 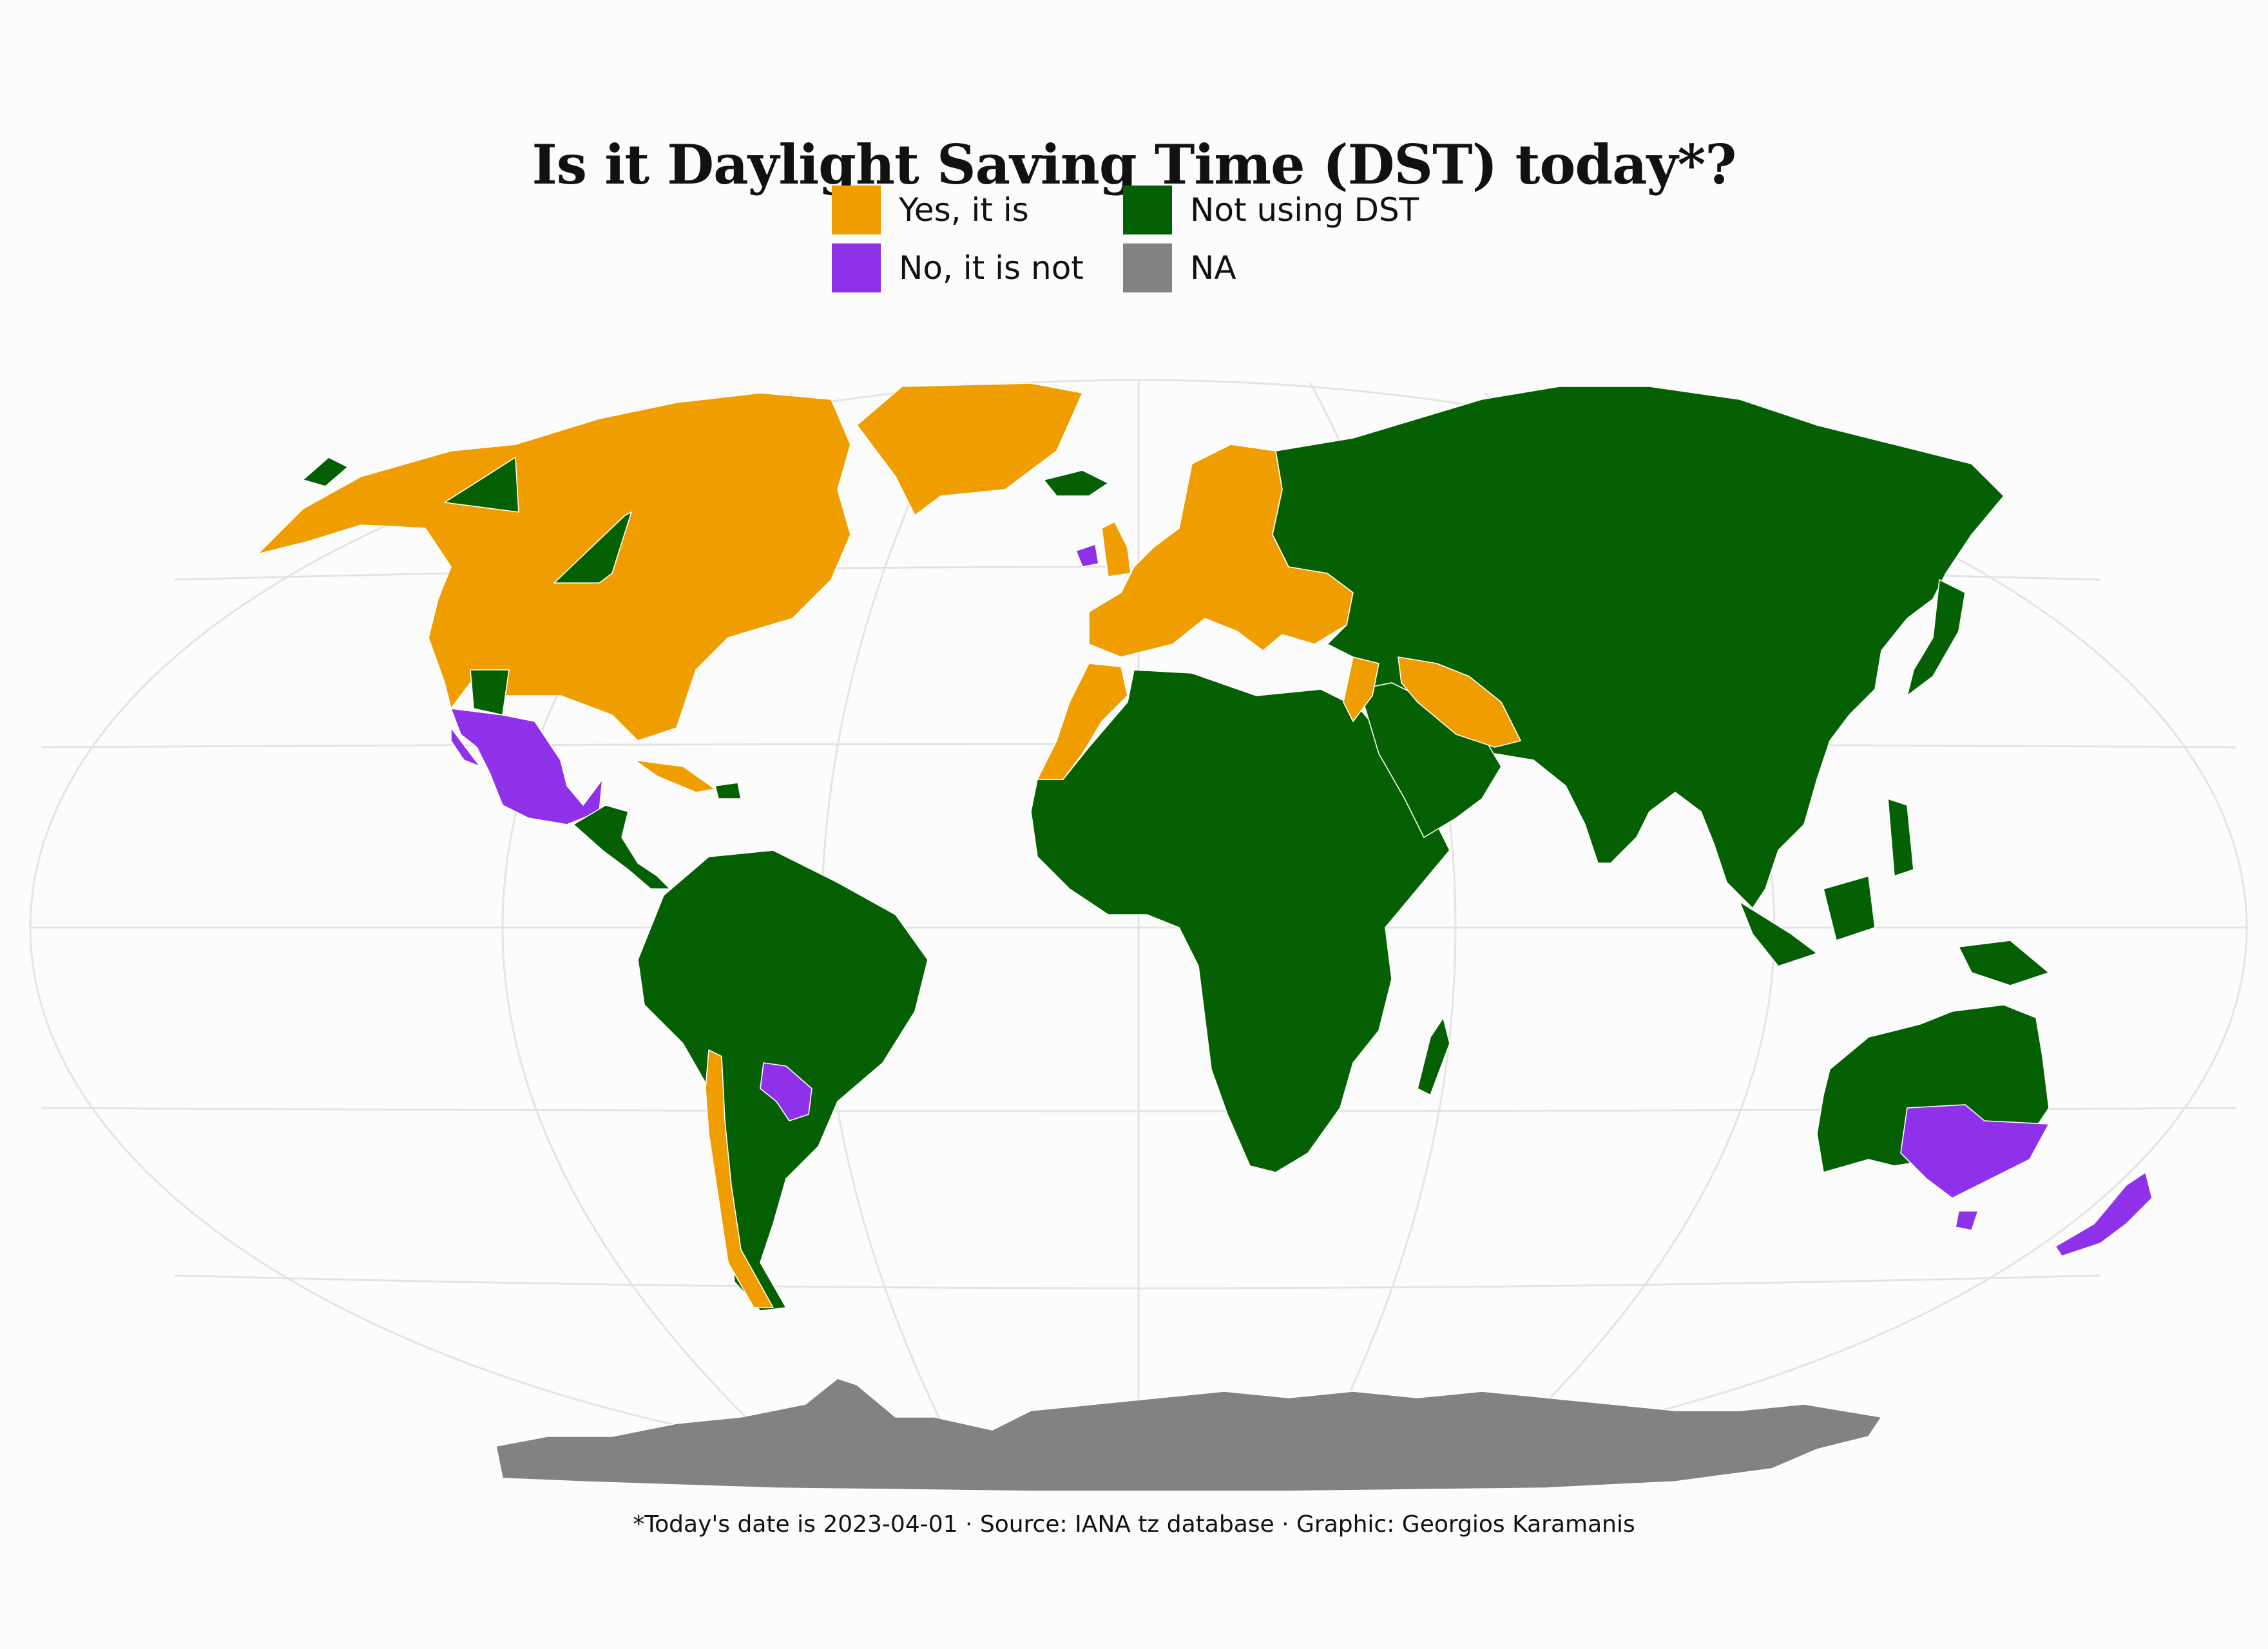 What do you see at coordinates (1936, 637) in the screenshot?
I see `region-japan` at bounding box center [1936, 637].